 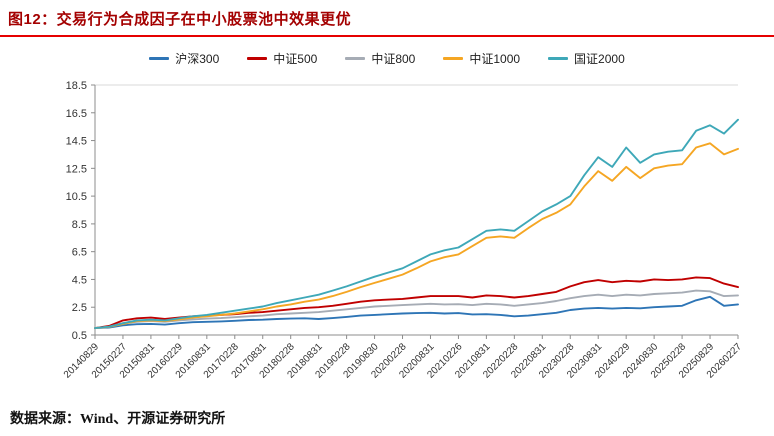 I want to click on y-axis-tick-label: 8.5, so click(x=79, y=225).